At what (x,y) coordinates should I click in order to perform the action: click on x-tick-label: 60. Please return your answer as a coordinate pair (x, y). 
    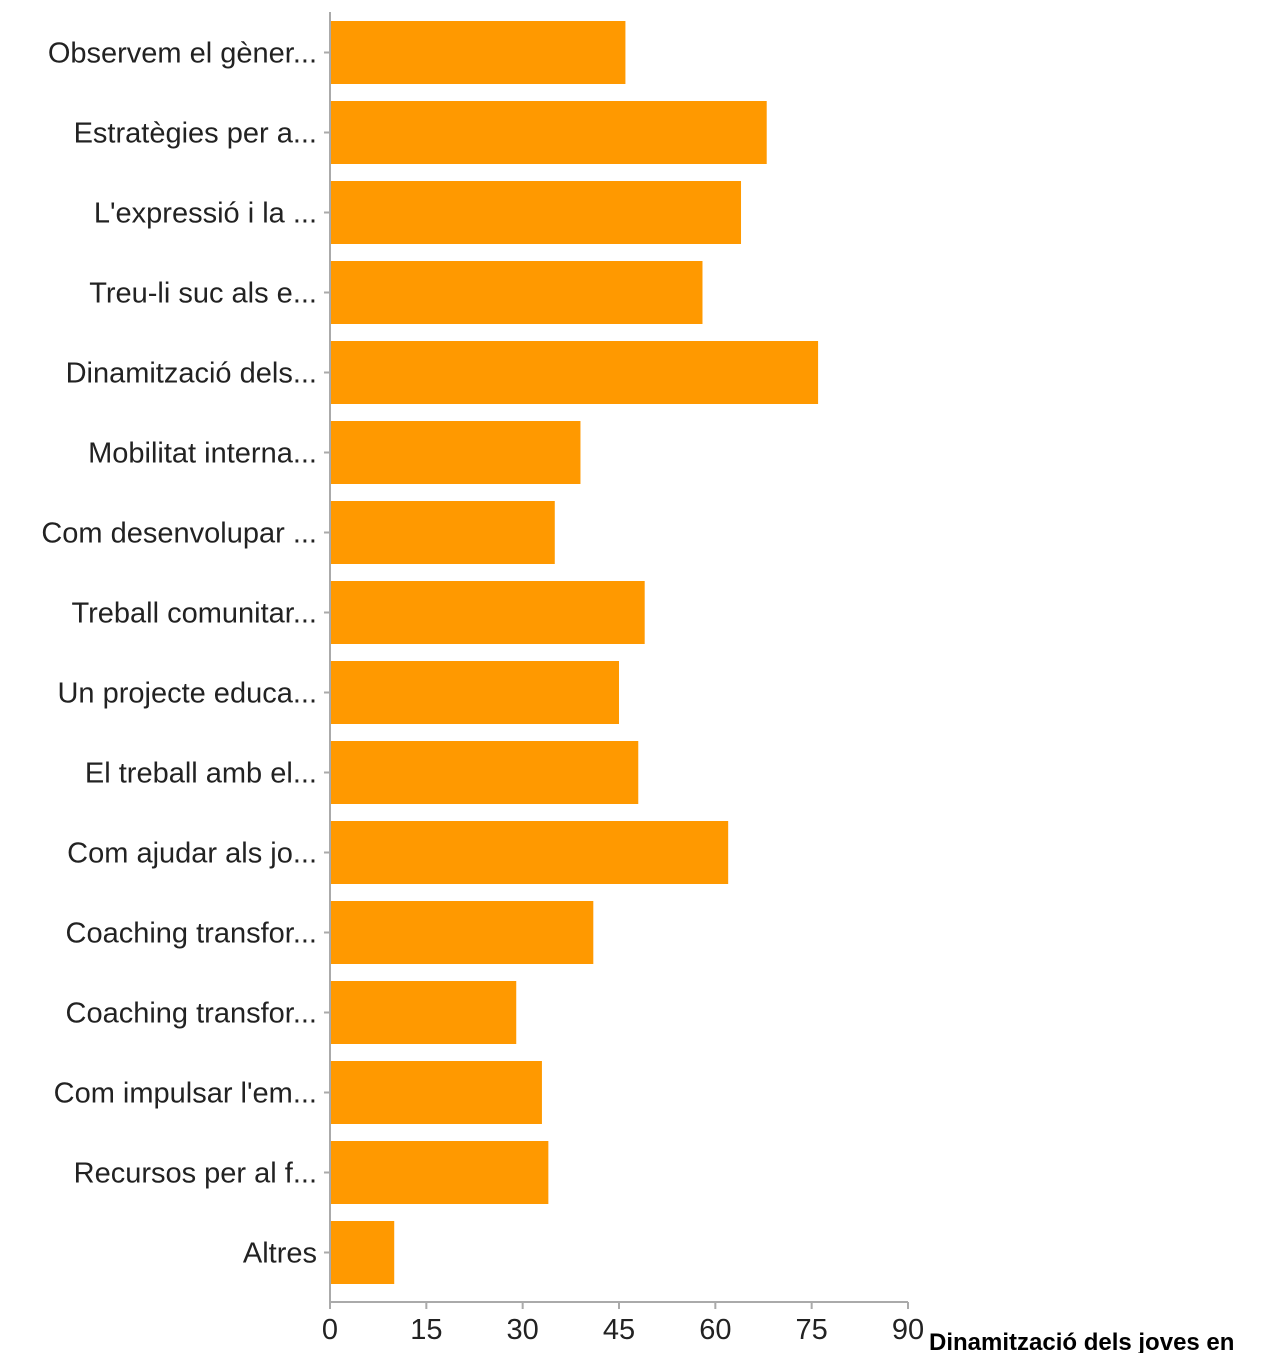
    Looking at the image, I should click on (715, 1330).